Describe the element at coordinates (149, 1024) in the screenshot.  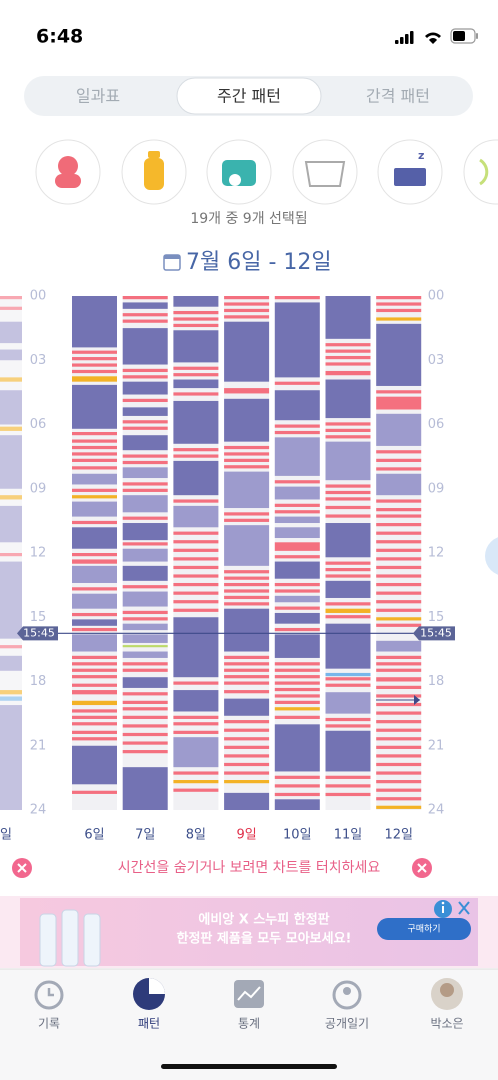
I see `nav-label: 패턴` at that location.